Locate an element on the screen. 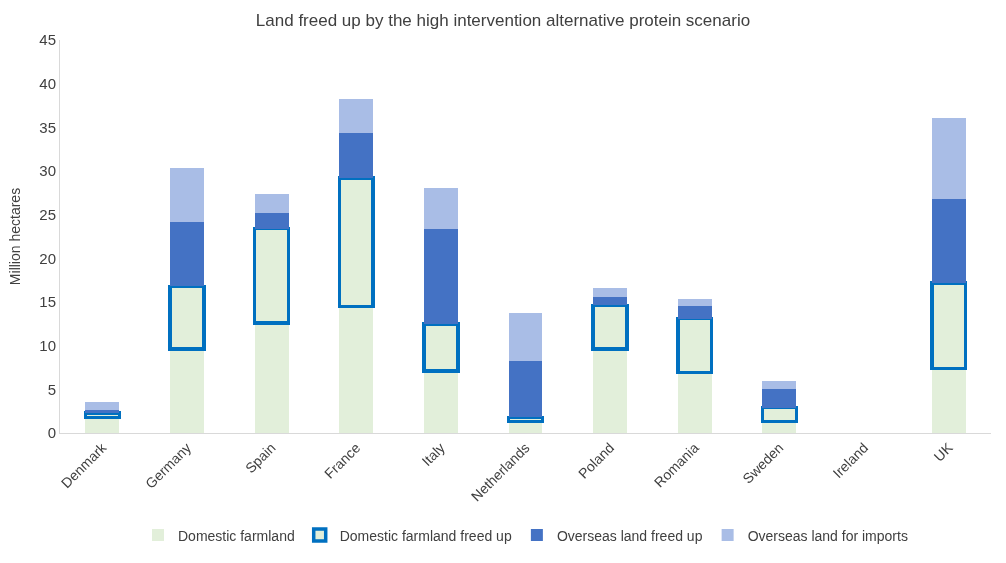  y-tick-label: 40 is located at coordinates (47, 83).